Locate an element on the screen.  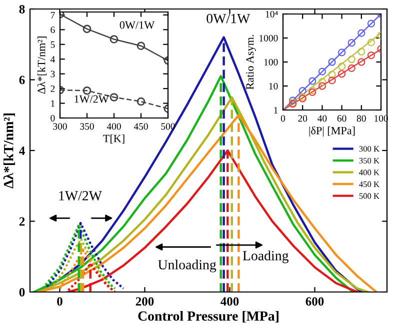
x-axis-title: T[K] is located at coordinates (113, 139).